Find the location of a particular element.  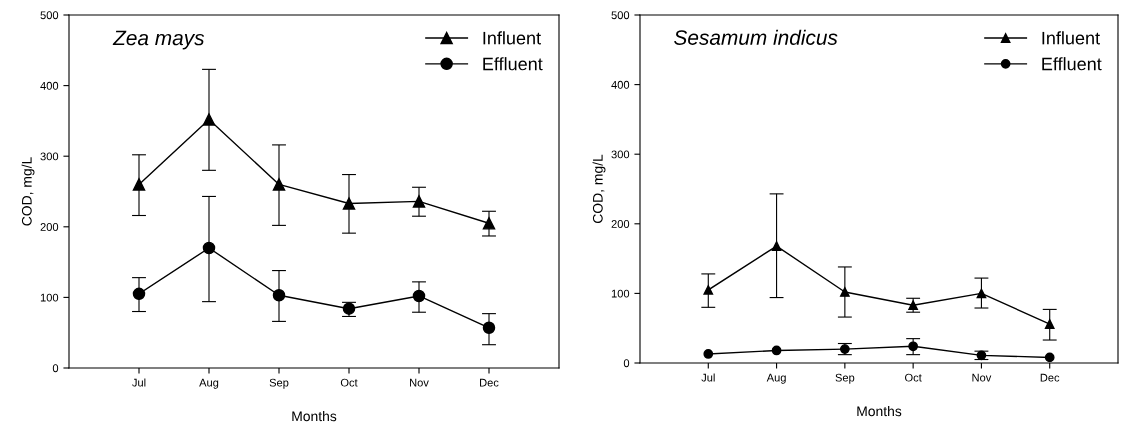

text: Sesamum indicus is located at coordinates (756, 37).